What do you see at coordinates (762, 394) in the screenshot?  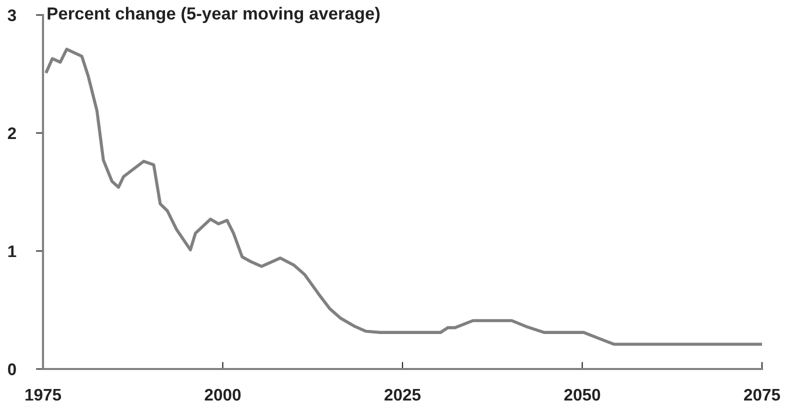 I see `x-tick-label: 2075` at bounding box center [762, 394].